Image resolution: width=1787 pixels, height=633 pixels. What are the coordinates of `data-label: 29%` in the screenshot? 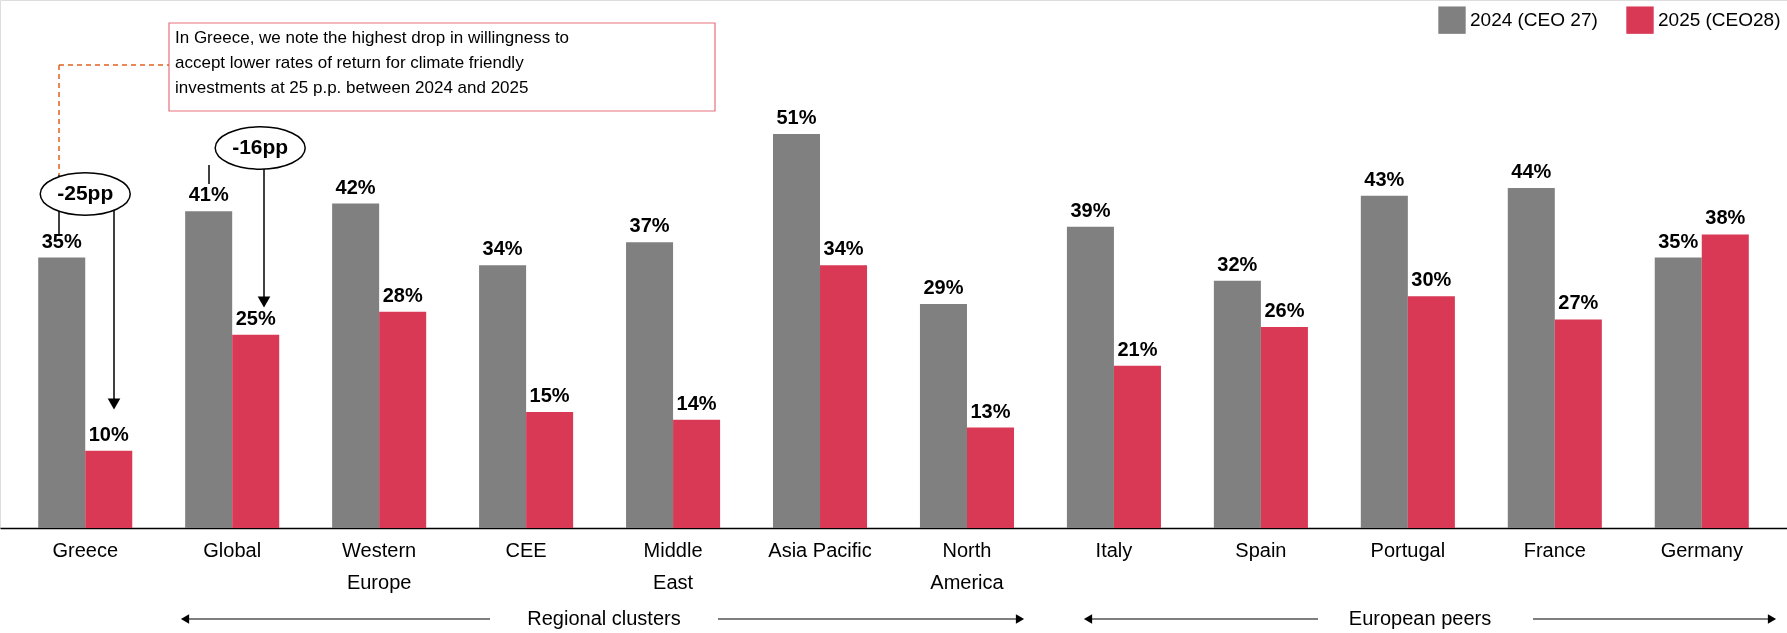 It's located at (943, 286).